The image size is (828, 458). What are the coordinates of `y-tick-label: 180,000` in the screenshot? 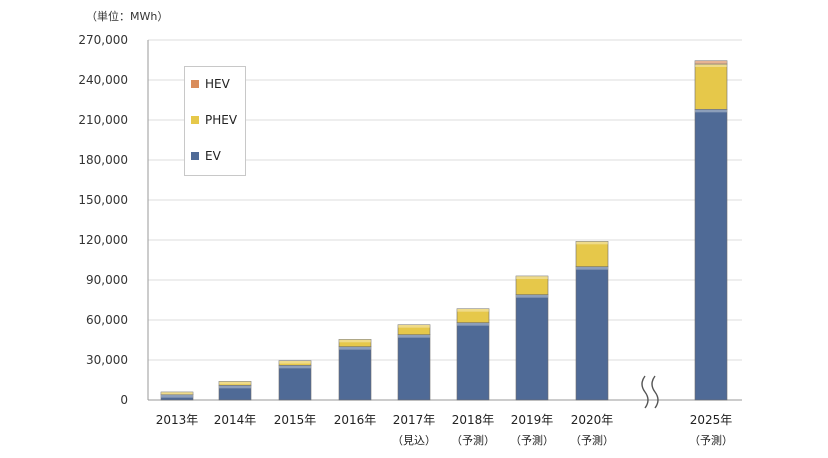 It's located at (103, 160).